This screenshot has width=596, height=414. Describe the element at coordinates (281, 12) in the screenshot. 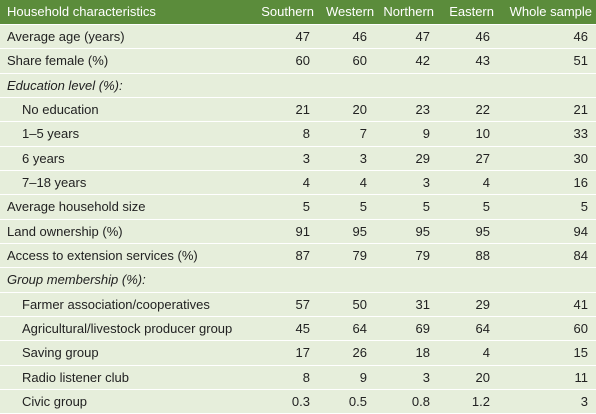

I see `column-header: Southern` at that location.